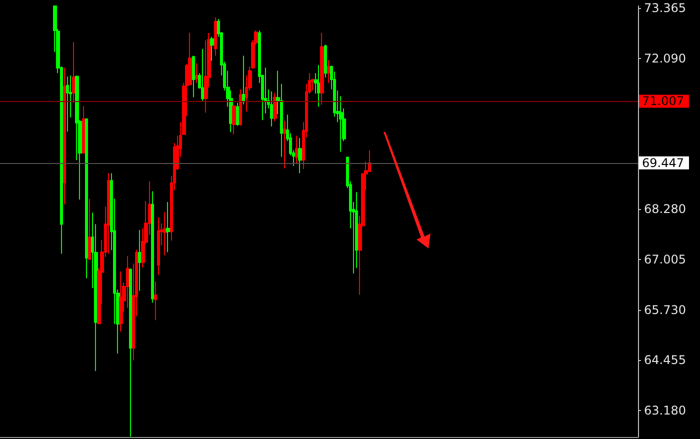 This screenshot has width=700, height=439. I want to click on ref-line-label: 69.447, so click(663, 163).